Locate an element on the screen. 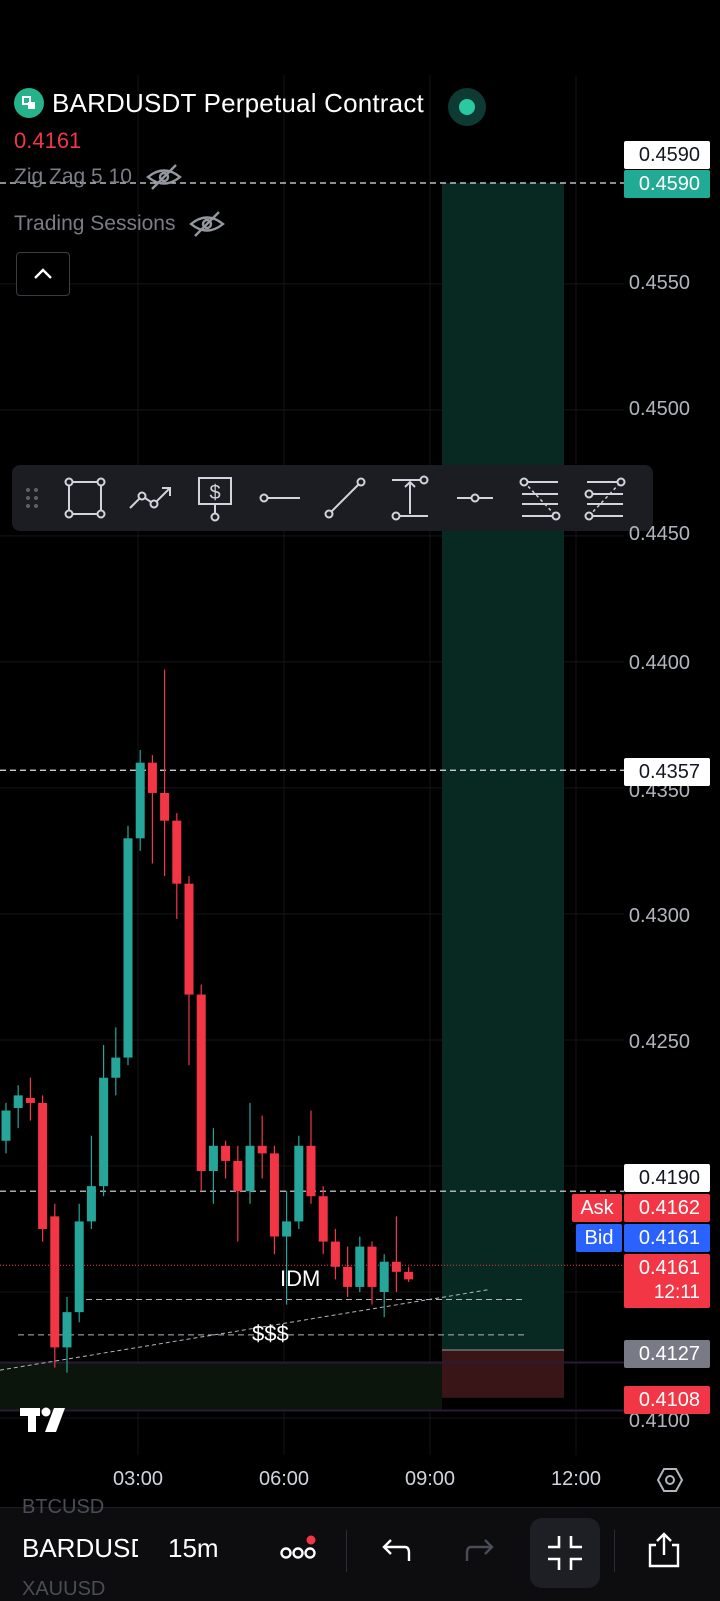  price-tick: 0.4100 is located at coordinates (659, 1421).